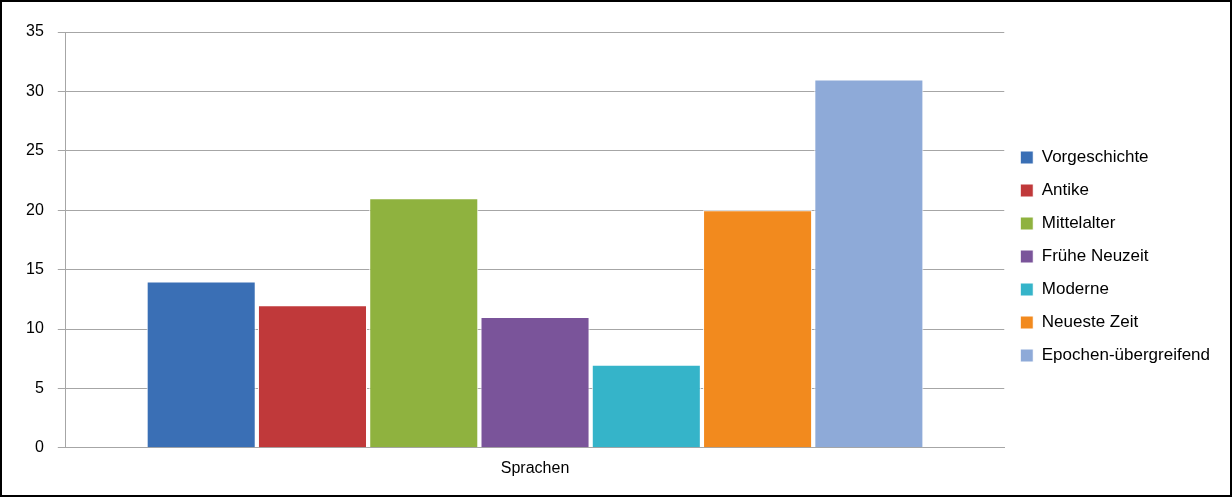 The width and height of the screenshot is (1232, 497). Describe the element at coordinates (1065, 190) in the screenshot. I see `legend-label: Antike` at that location.